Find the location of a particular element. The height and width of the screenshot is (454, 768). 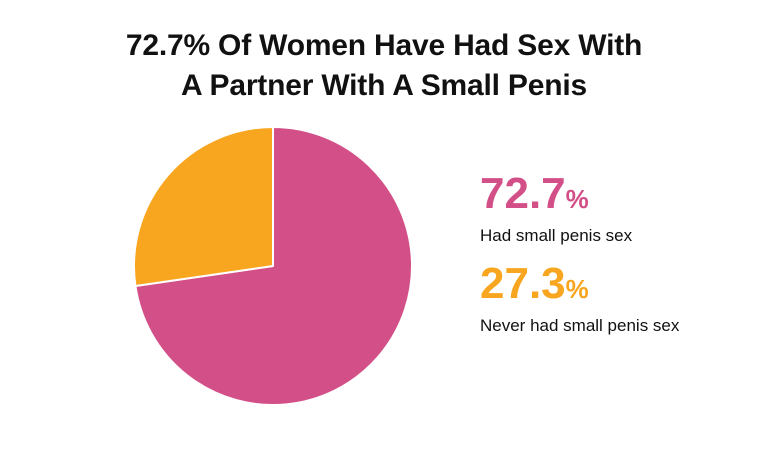

legend-item-never: 27.3% Never had small penis sex is located at coordinates (620, 299).